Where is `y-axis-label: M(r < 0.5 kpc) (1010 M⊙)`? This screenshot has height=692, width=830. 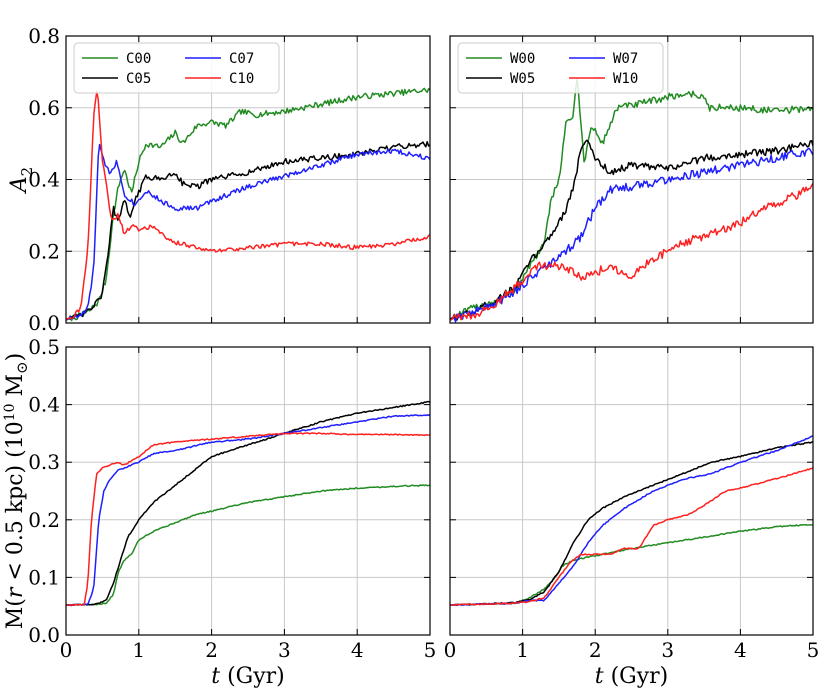
y-axis-label: M(r < 0.5 kpc) (1010 M⊙) is located at coordinates (16, 491).